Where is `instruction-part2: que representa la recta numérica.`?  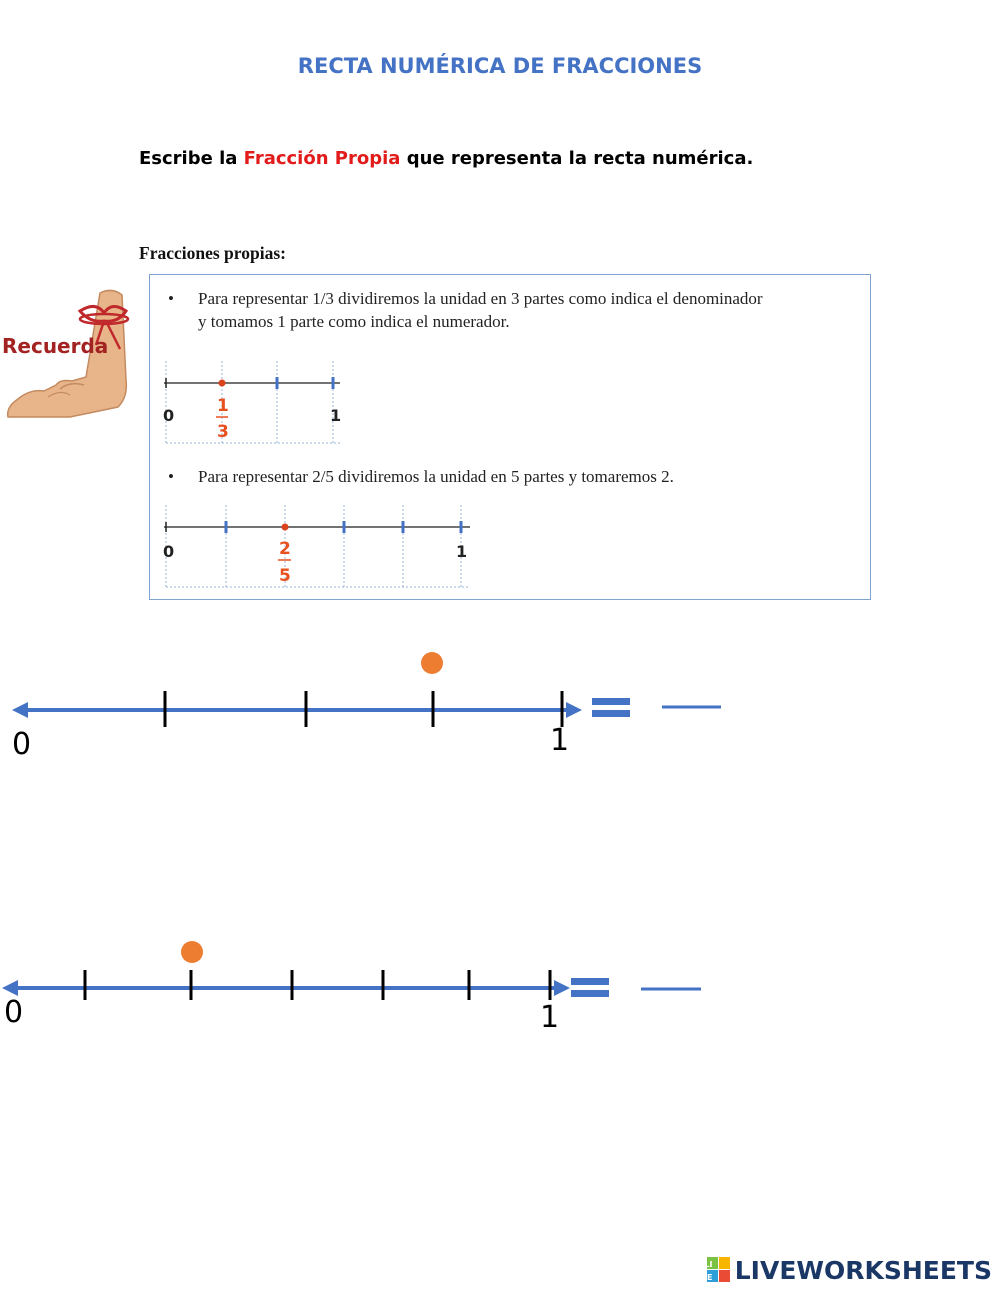 instruction-part2: que representa la recta numérica. is located at coordinates (577, 158).